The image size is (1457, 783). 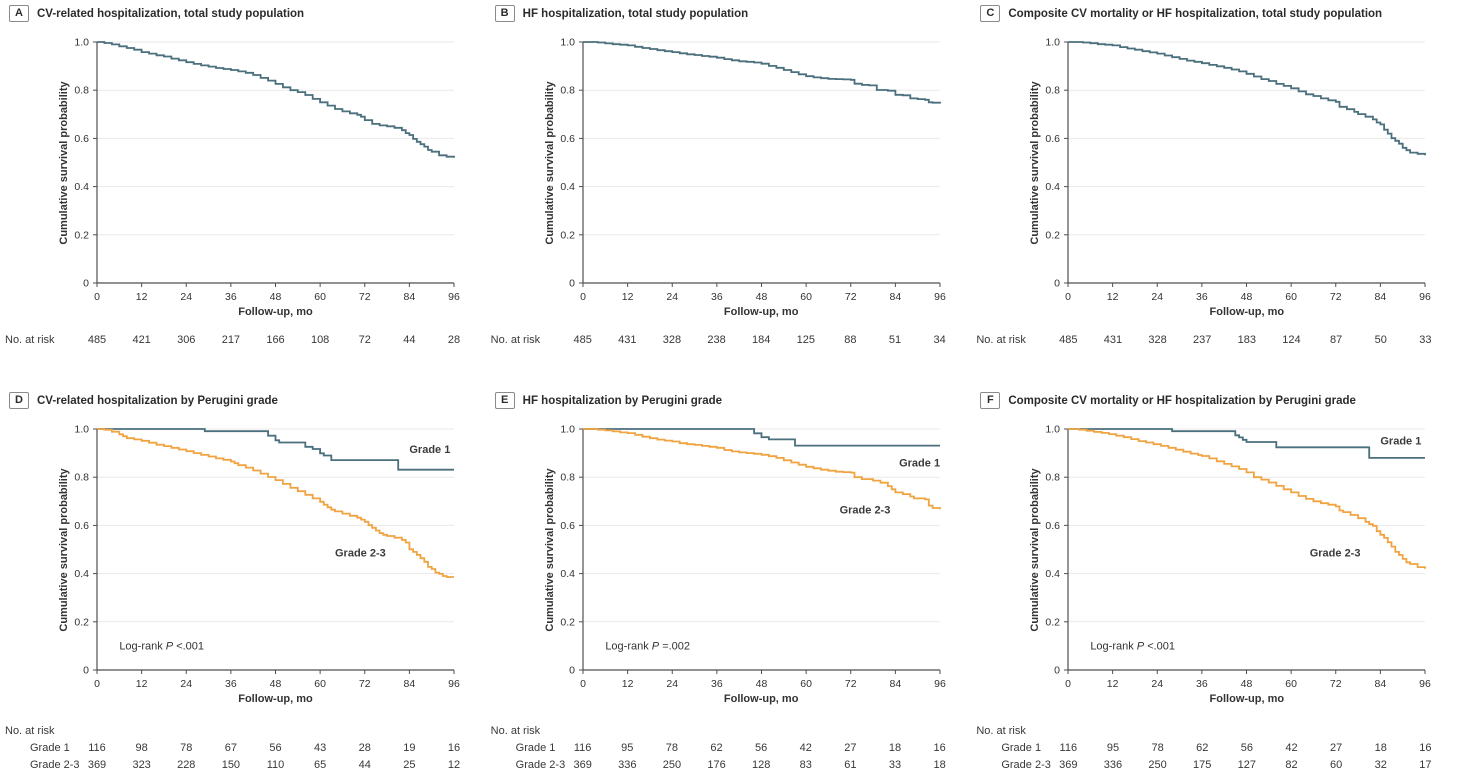 I want to click on risk-count: 127, so click(x=1247, y=764).